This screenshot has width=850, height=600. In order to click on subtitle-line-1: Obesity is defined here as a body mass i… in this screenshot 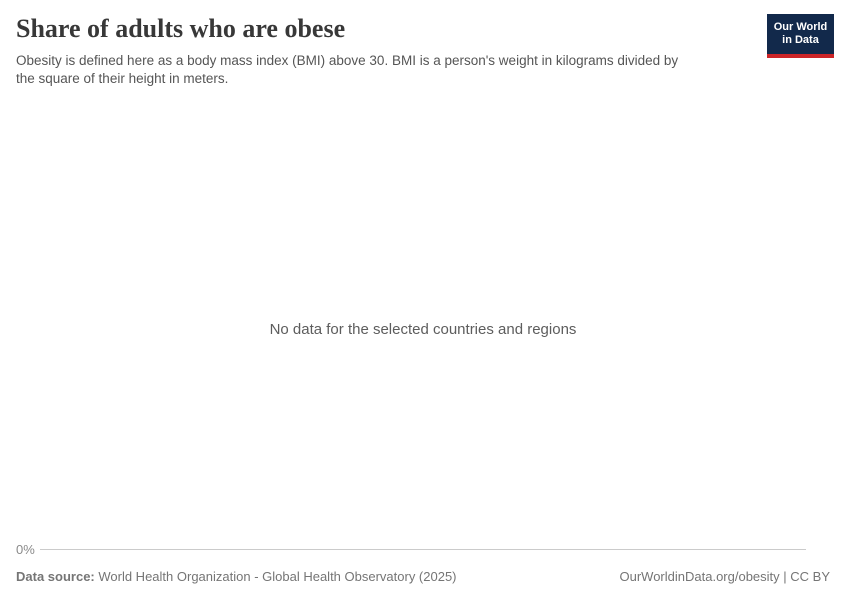, I will do `click(347, 60)`.